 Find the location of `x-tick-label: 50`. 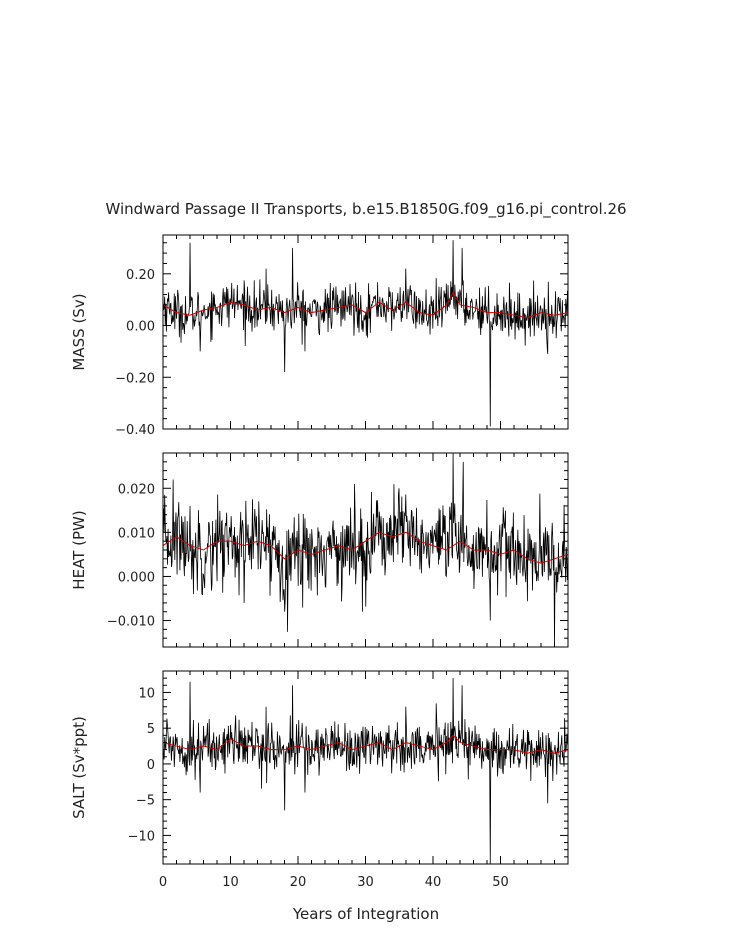

x-tick-label: 50 is located at coordinates (500, 882).